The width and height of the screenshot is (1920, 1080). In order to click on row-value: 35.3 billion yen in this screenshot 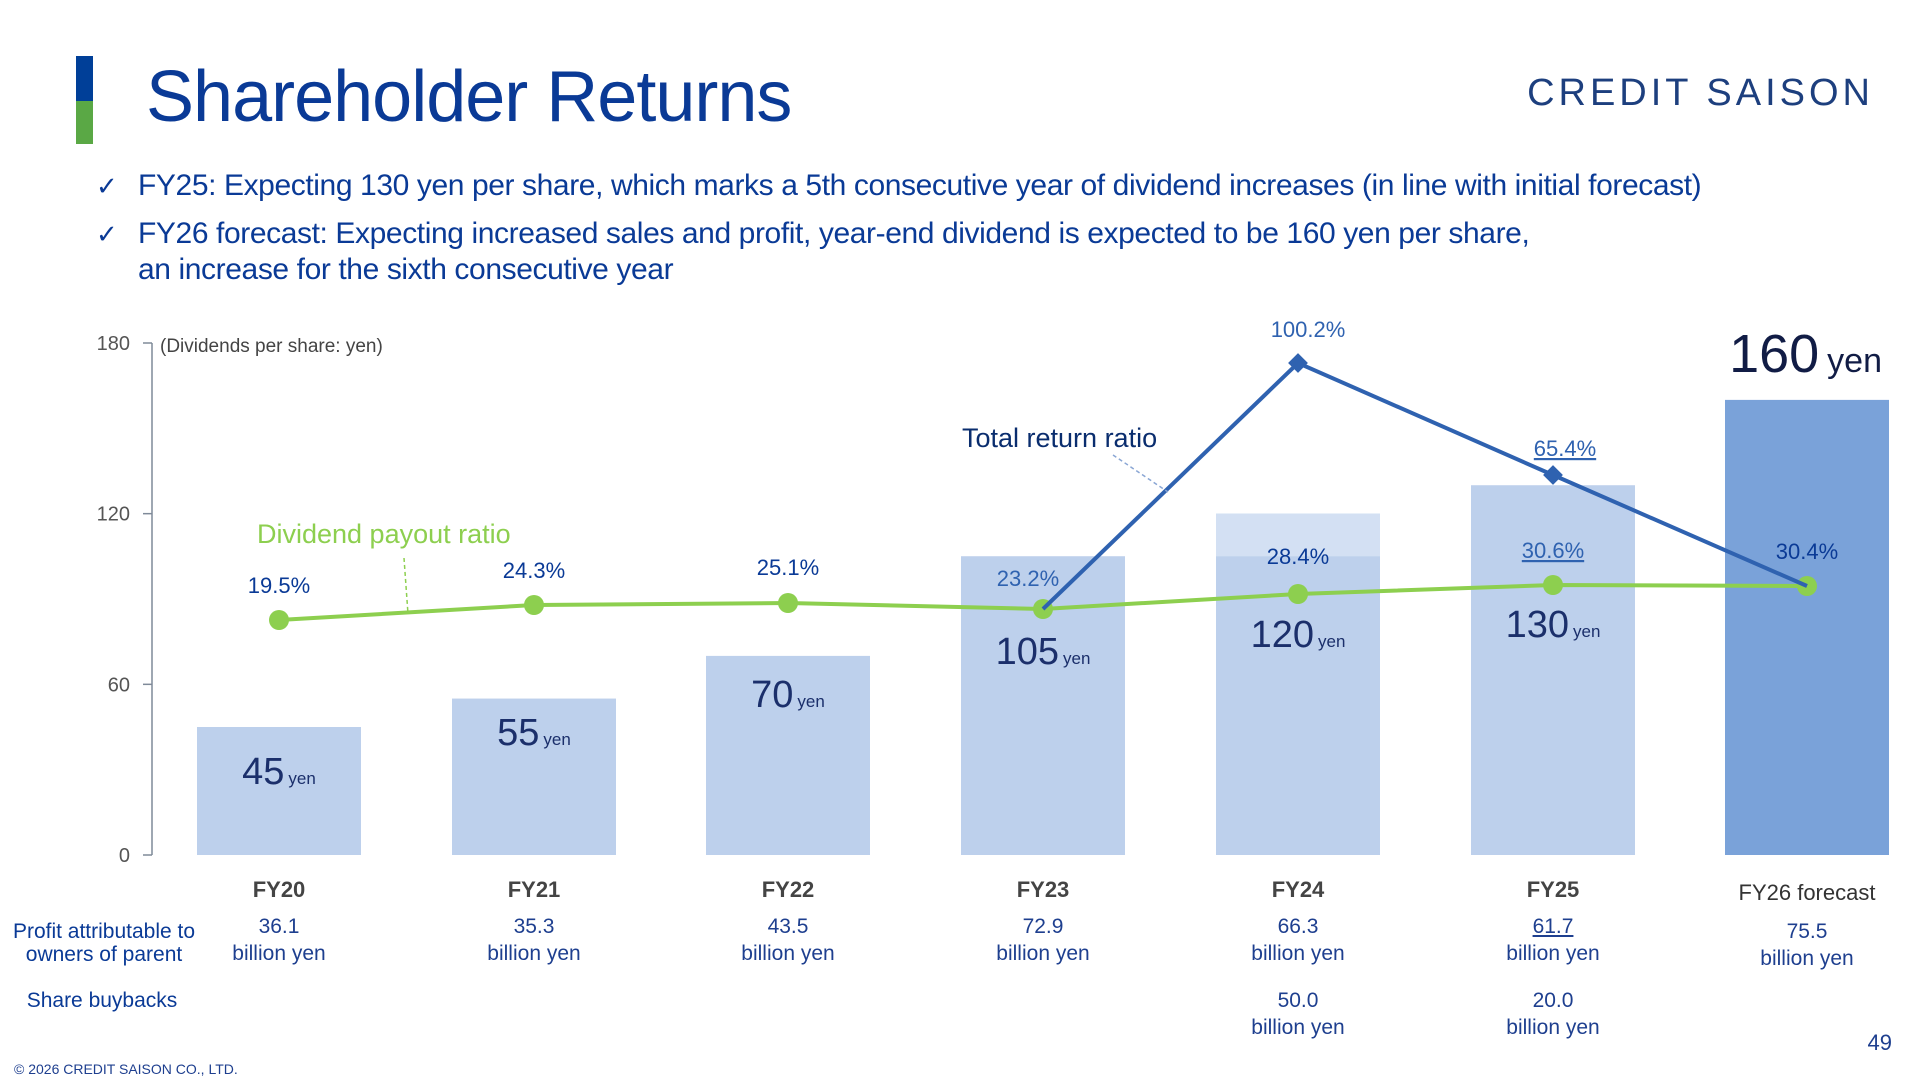, I will do `click(534, 940)`.